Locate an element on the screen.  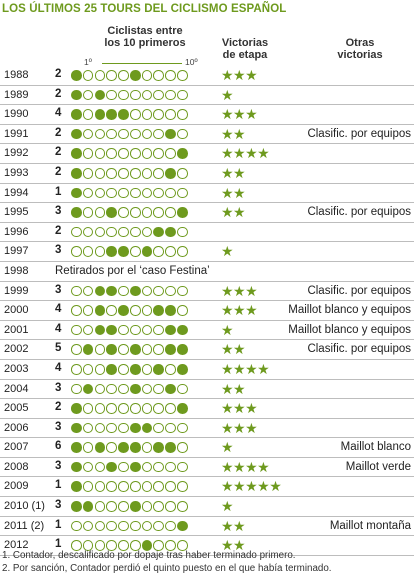
row-year: 2006 is located at coordinates (16, 427).